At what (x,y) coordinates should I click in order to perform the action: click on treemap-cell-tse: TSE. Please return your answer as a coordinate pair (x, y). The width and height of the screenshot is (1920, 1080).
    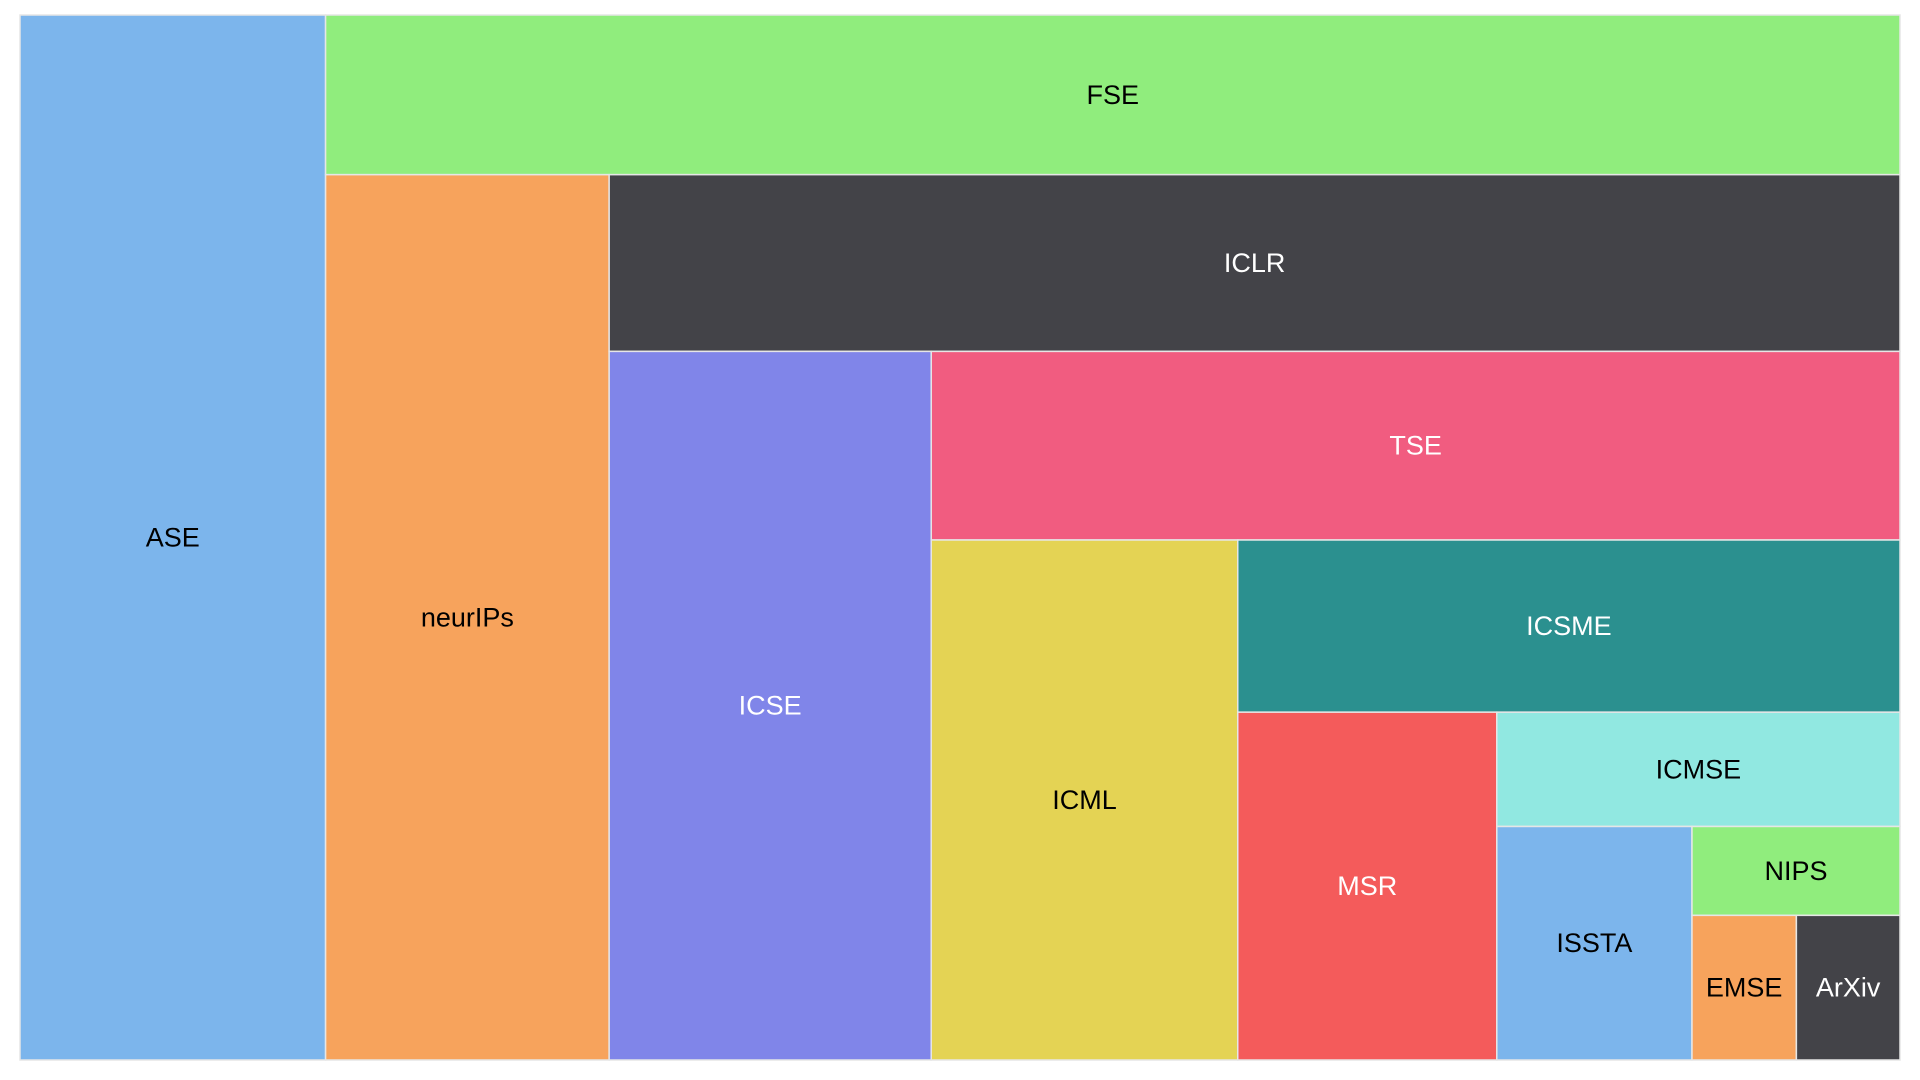
    Looking at the image, I should click on (1415, 445).